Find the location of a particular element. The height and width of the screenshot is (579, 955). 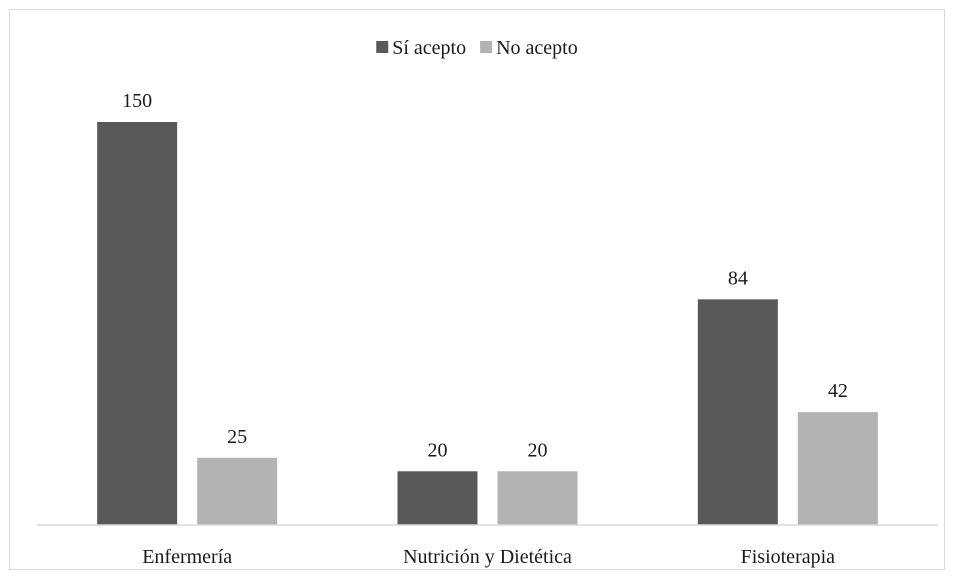

data-label-enfermeria-no-acepto: 25 is located at coordinates (237, 437).